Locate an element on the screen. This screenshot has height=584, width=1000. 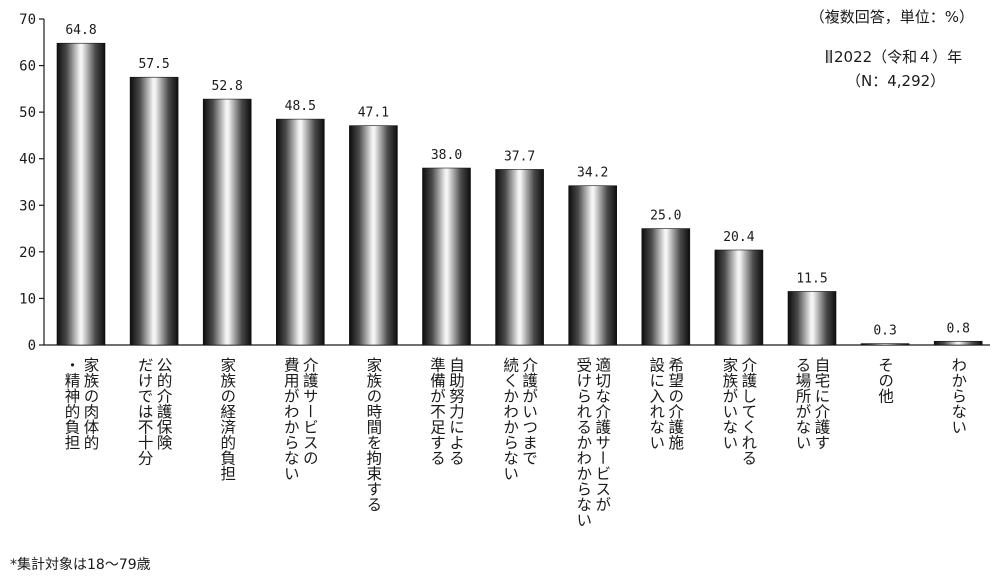
sample-size: （N：4,292） is located at coordinates (896, 81).